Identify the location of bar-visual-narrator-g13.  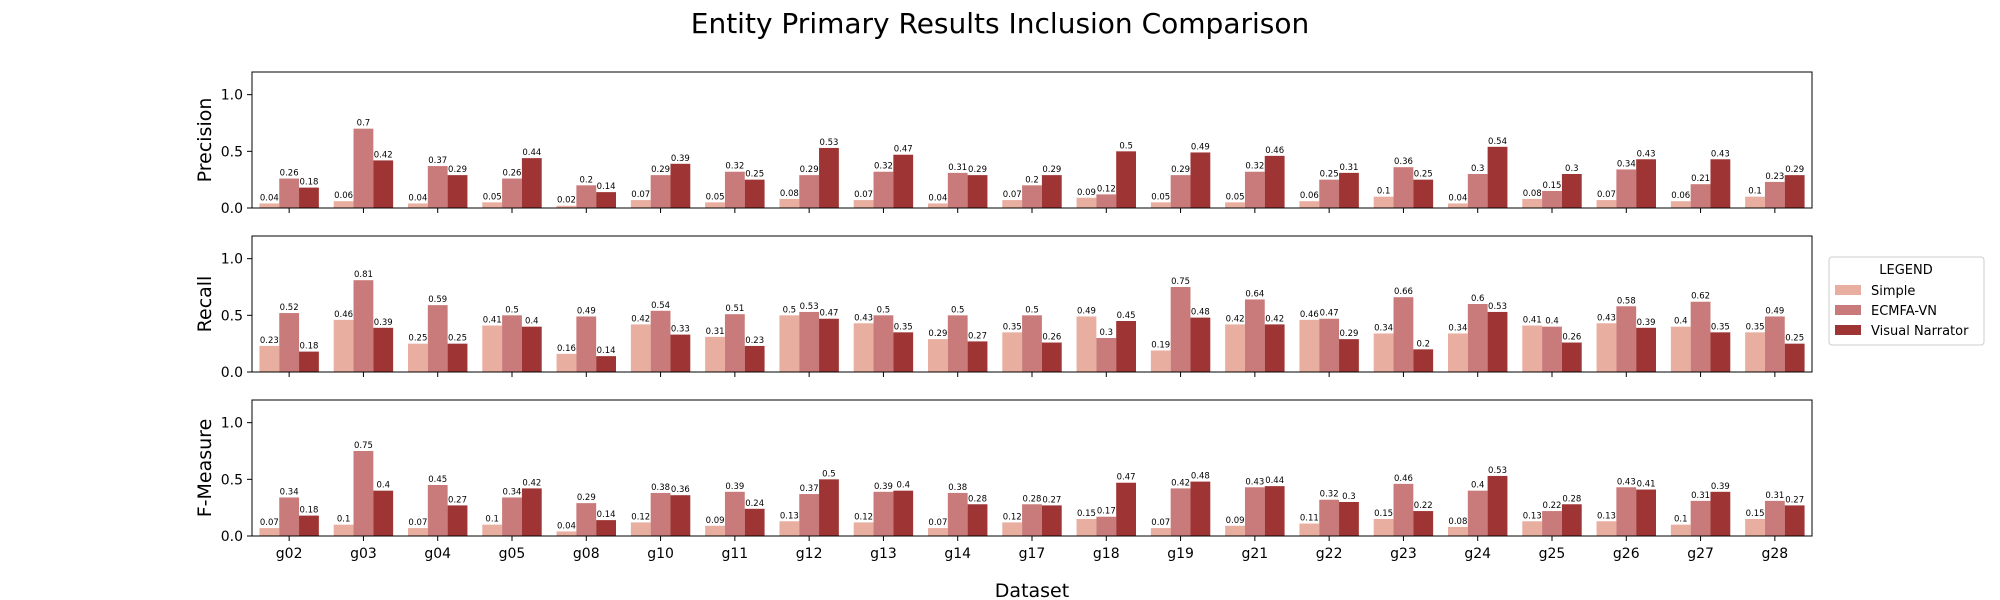
(903, 181).